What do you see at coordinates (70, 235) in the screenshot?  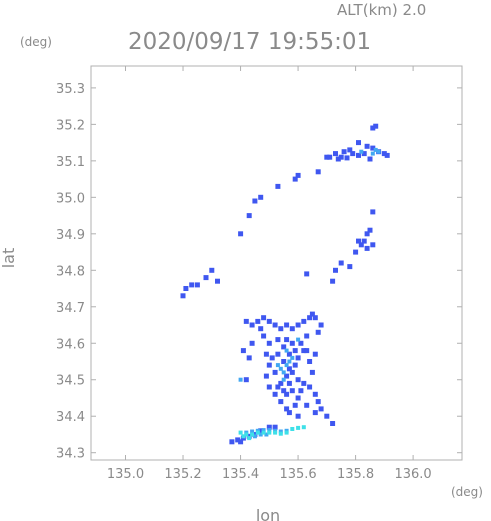 I see `y-tick-label: 34.9` at bounding box center [70, 235].